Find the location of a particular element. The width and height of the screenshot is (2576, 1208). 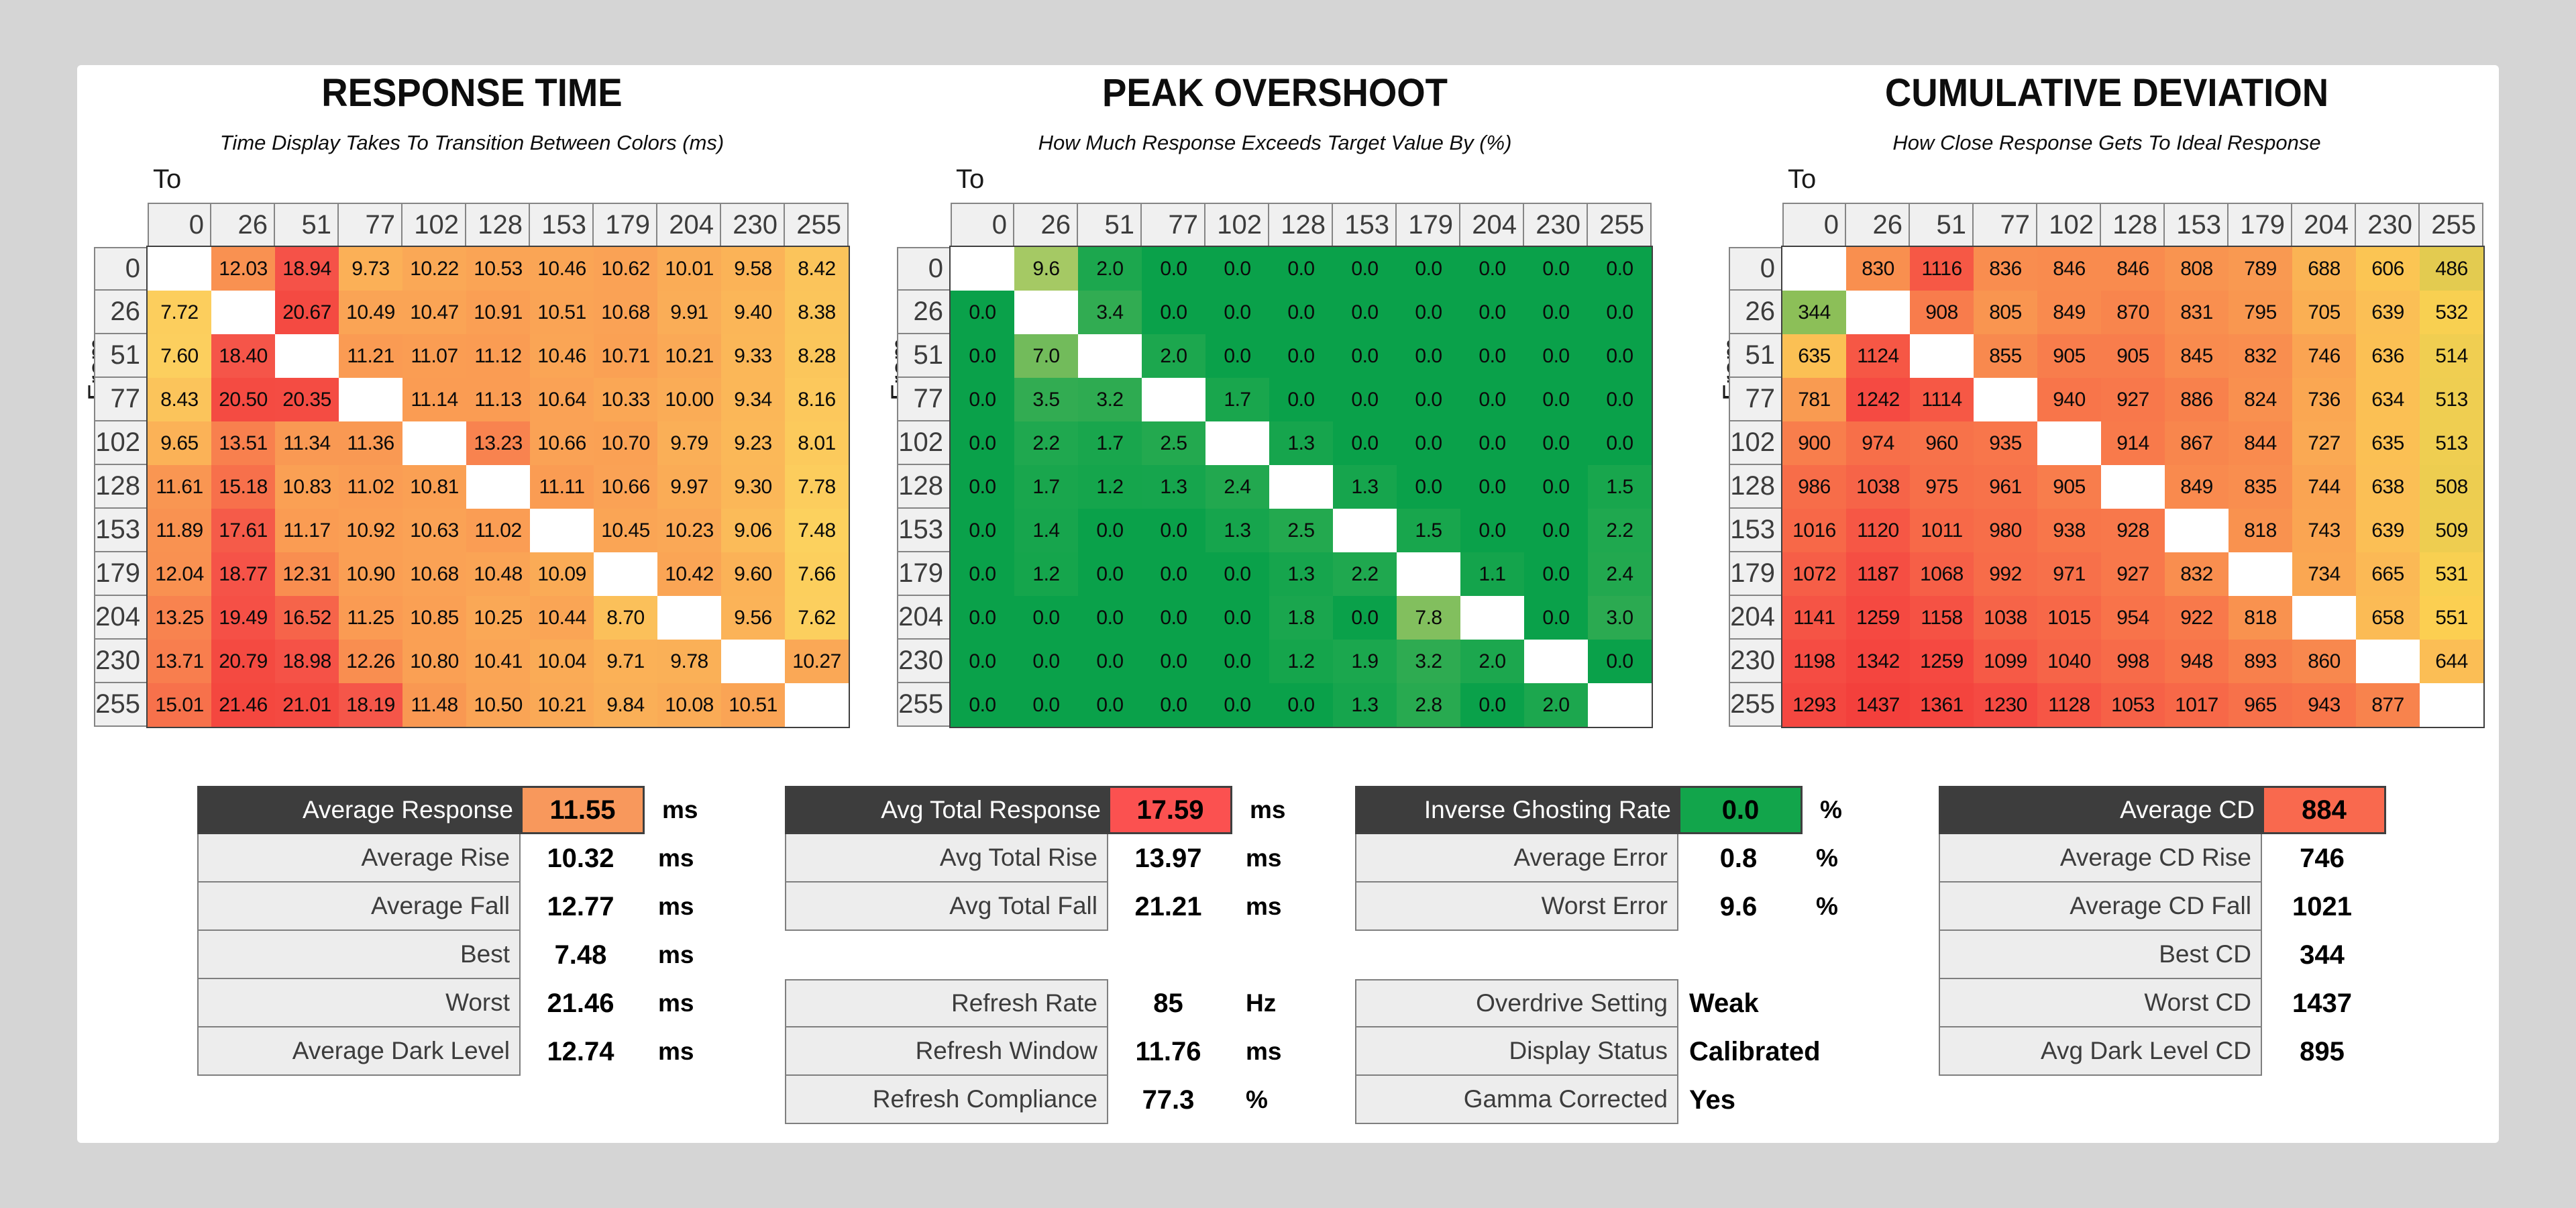

summary-header-label: Inverse Ghosting Rate is located at coordinates (1518, 810).